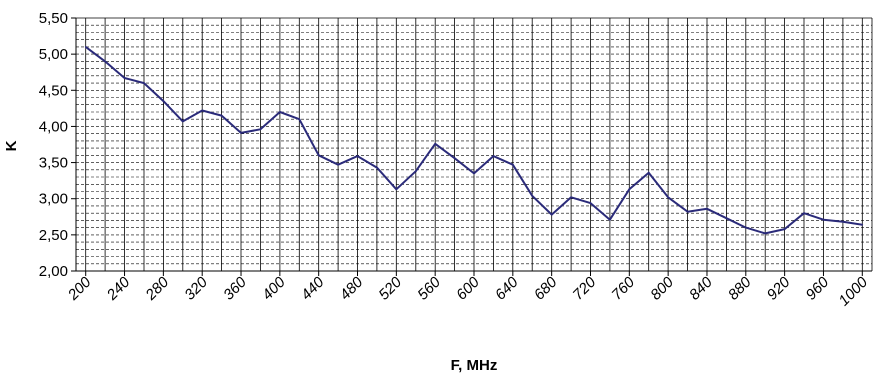 The height and width of the screenshot is (378, 884). What do you see at coordinates (53, 235) in the screenshot?
I see `y-tick-label: 2,50` at bounding box center [53, 235].